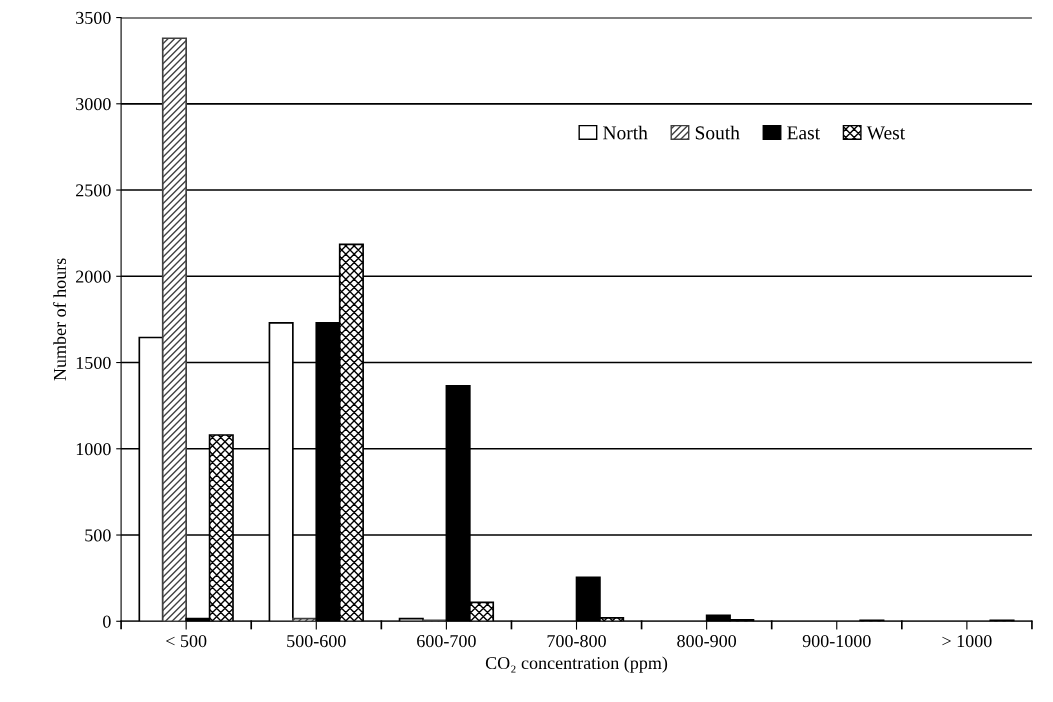 Image resolution: width=1053 pixels, height=702 pixels. What do you see at coordinates (625, 132) in the screenshot?
I see `legend-label: North` at bounding box center [625, 132].